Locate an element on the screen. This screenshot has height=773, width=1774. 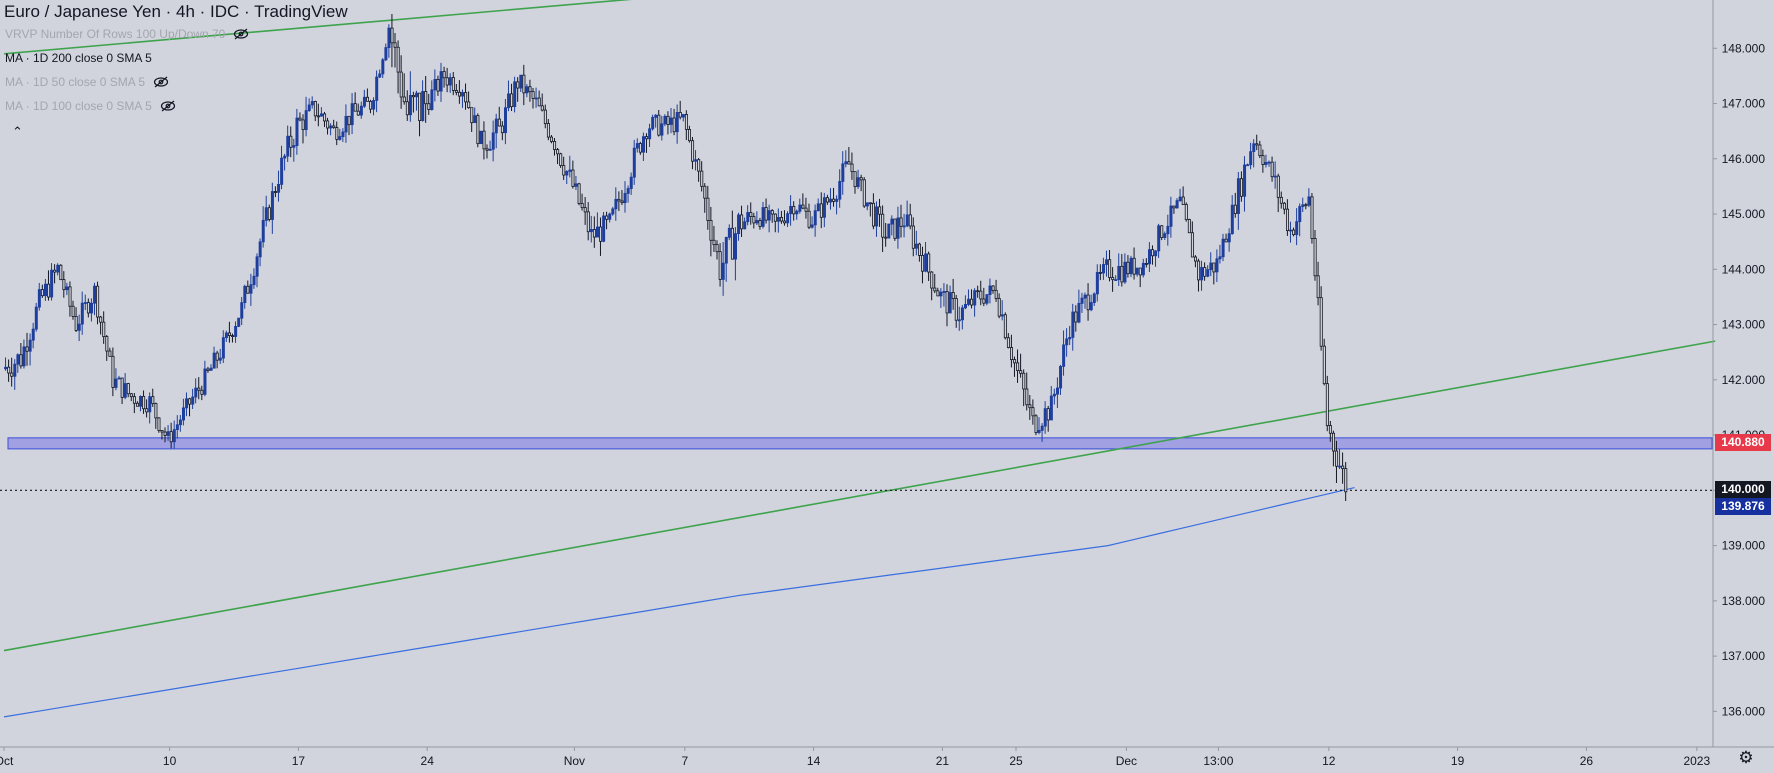
legend-vrvp: VRVP Number Of Rows 100 Up/Down 70 is located at coordinates (127, 34).